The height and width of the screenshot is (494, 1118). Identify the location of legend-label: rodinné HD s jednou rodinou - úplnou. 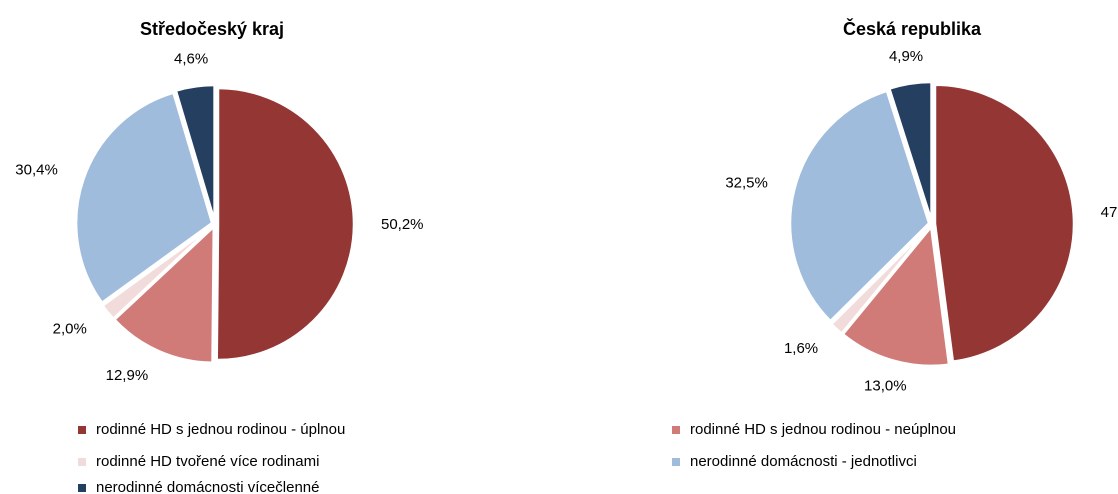
(220, 429).